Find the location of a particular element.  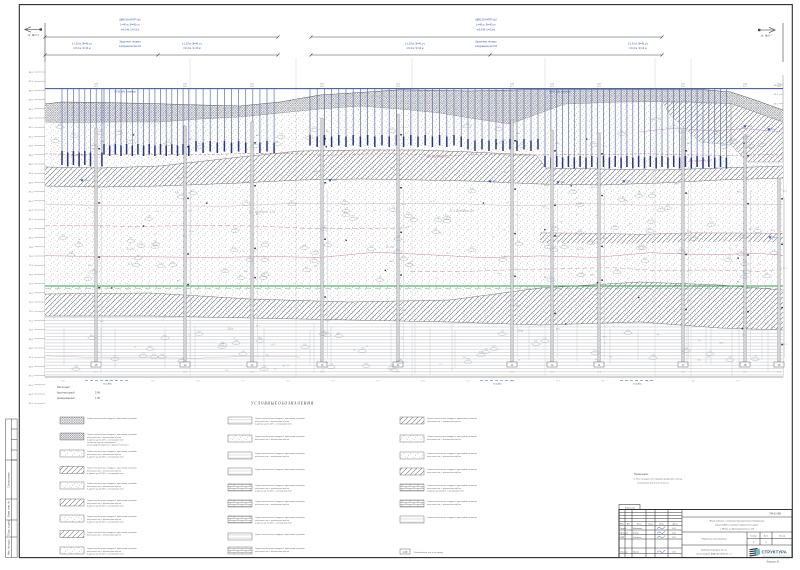

svg-text: 4.98 is located at coordinates (399, 237).